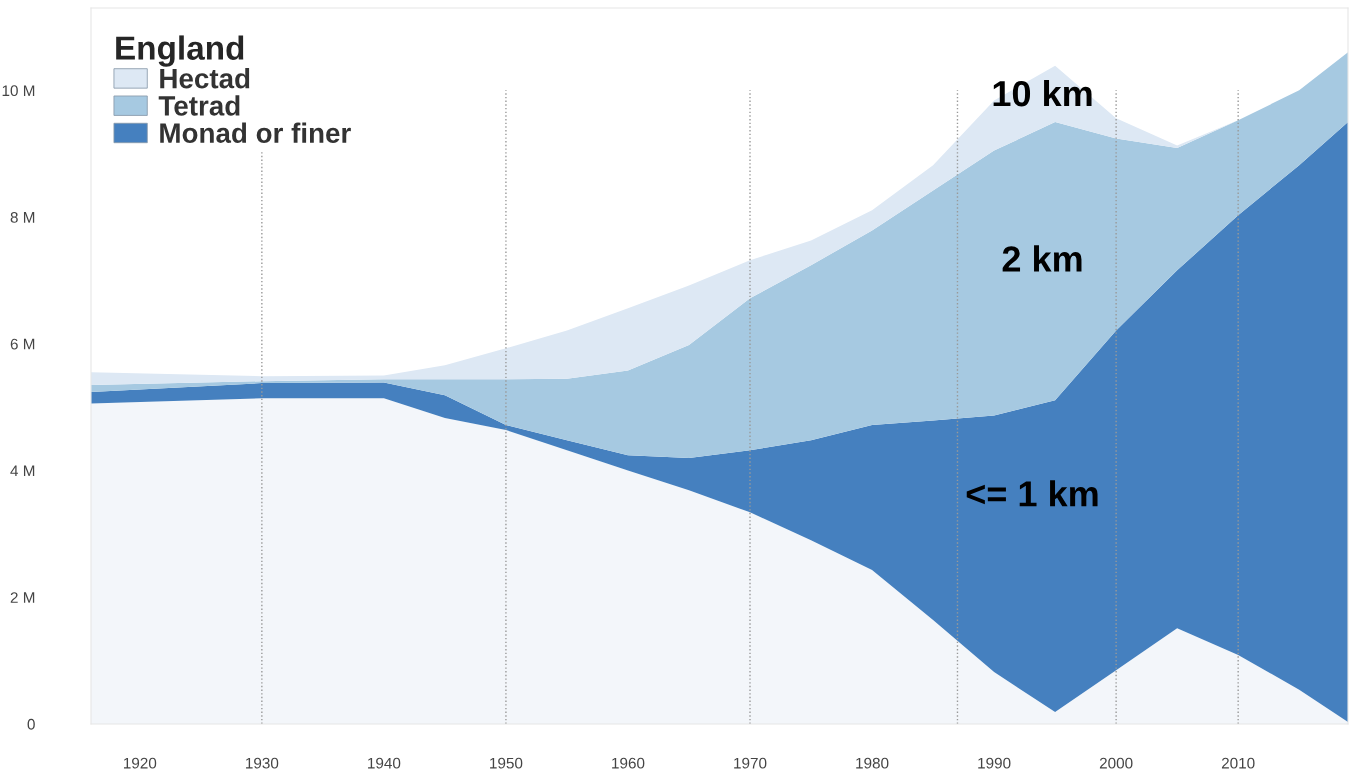  I want to click on legend-label: Monad or finer, so click(255, 132).